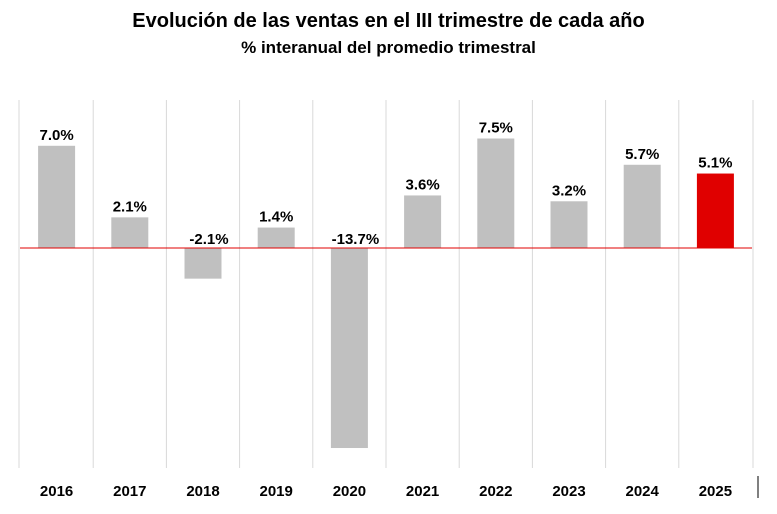 The image size is (777, 514). What do you see at coordinates (130, 232) in the screenshot?
I see `bar-2017` at bounding box center [130, 232].